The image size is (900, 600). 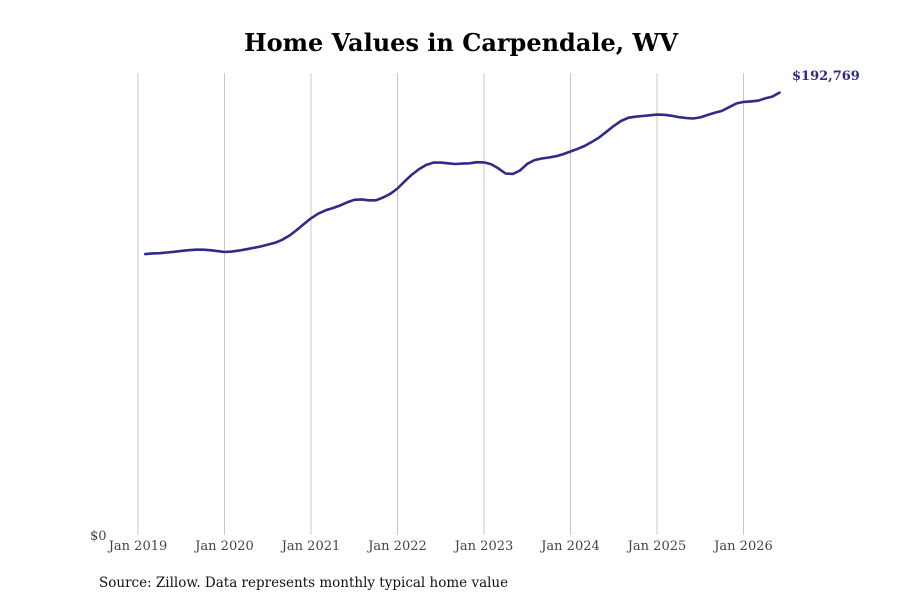 What do you see at coordinates (137, 546) in the screenshot?
I see `x-tick-label: Jan 2019` at bounding box center [137, 546].